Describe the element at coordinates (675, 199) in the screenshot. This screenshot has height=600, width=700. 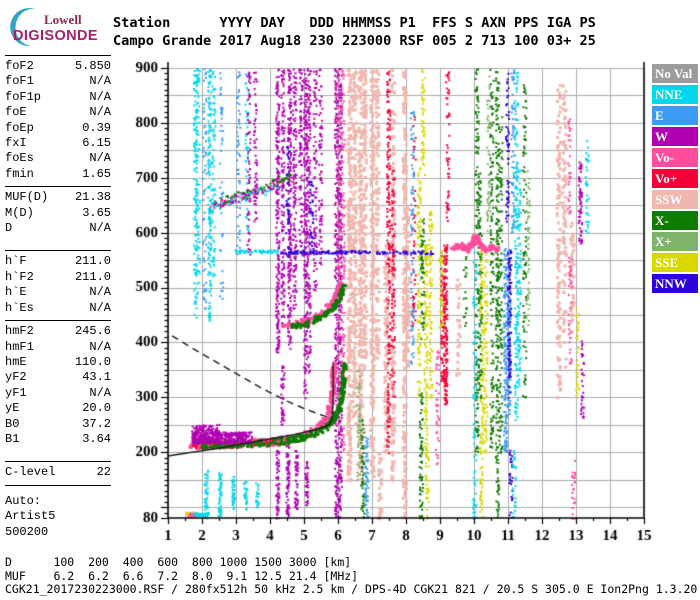
I see `legend-item-ssw: SSW` at that location.